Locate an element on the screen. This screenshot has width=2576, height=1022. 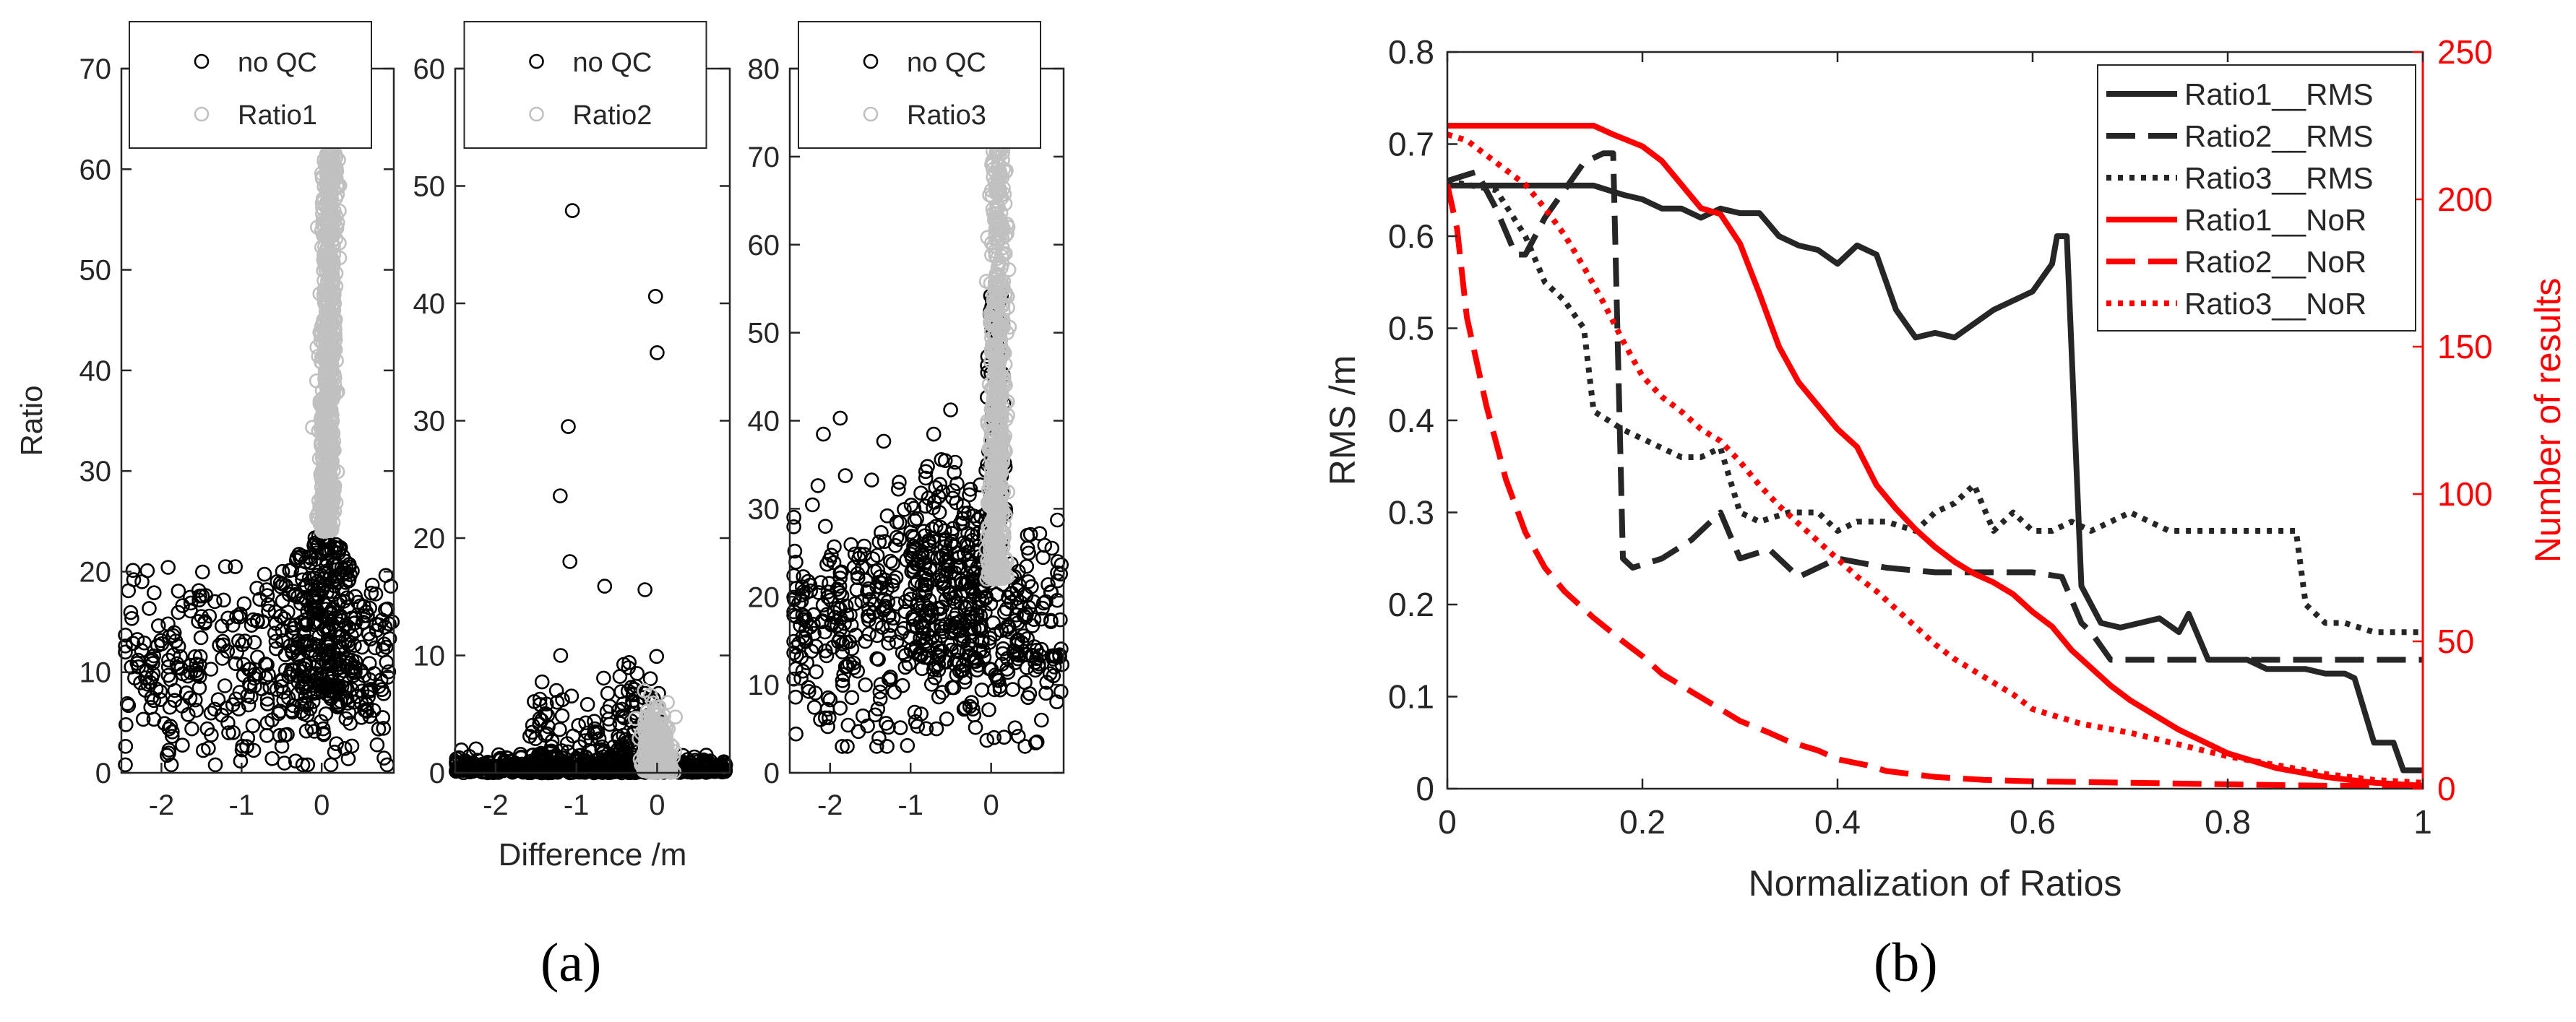
y-tick-label: 50 is located at coordinates (429, 187).